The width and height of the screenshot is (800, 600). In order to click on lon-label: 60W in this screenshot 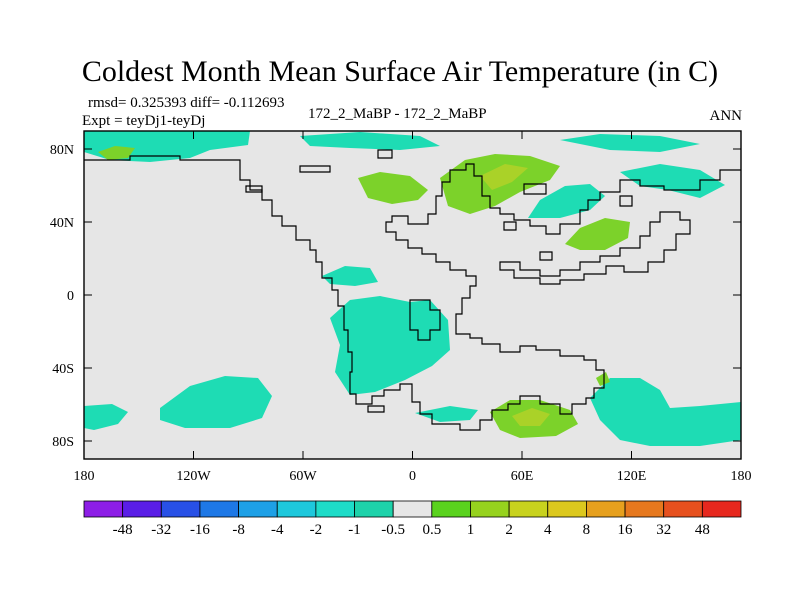, I will do `click(303, 476)`.